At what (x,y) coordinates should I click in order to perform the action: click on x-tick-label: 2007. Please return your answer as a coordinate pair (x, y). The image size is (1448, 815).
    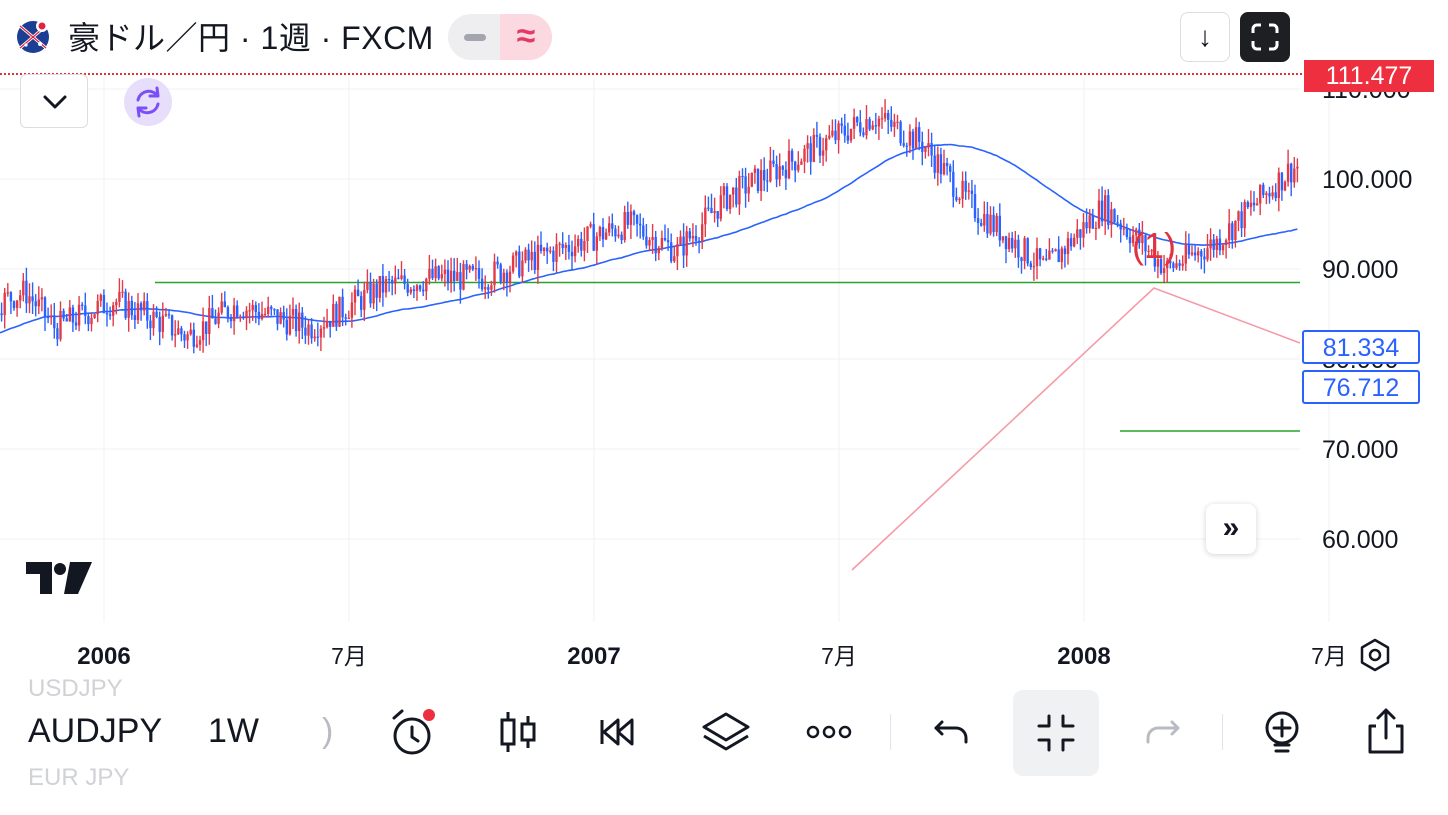
    Looking at the image, I should click on (593, 656).